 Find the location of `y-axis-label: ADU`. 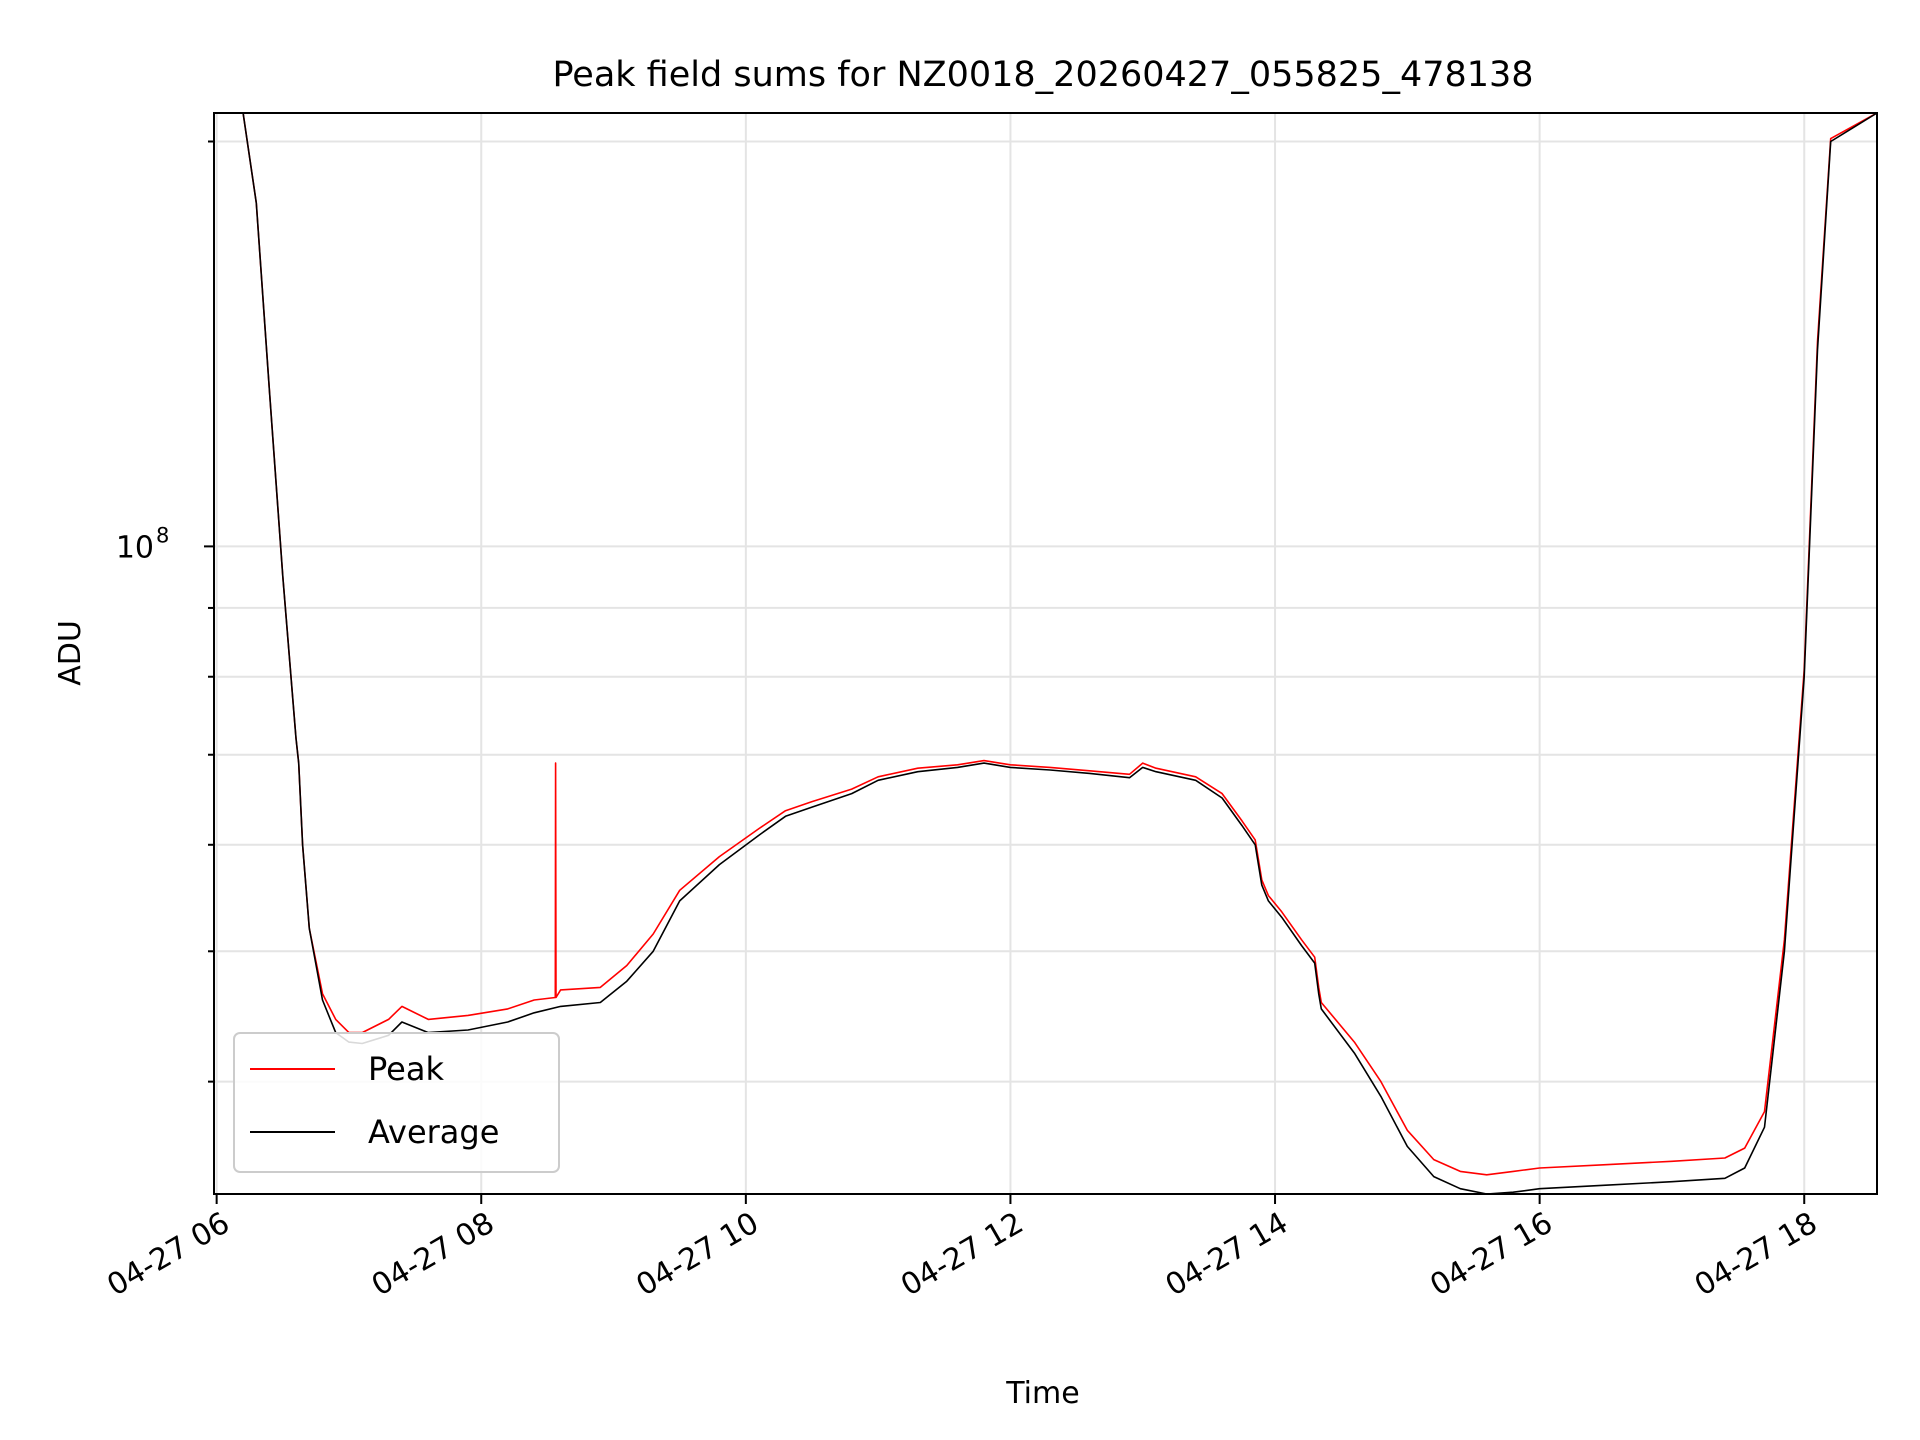

y-axis-label: ADU is located at coordinates (70, 653).